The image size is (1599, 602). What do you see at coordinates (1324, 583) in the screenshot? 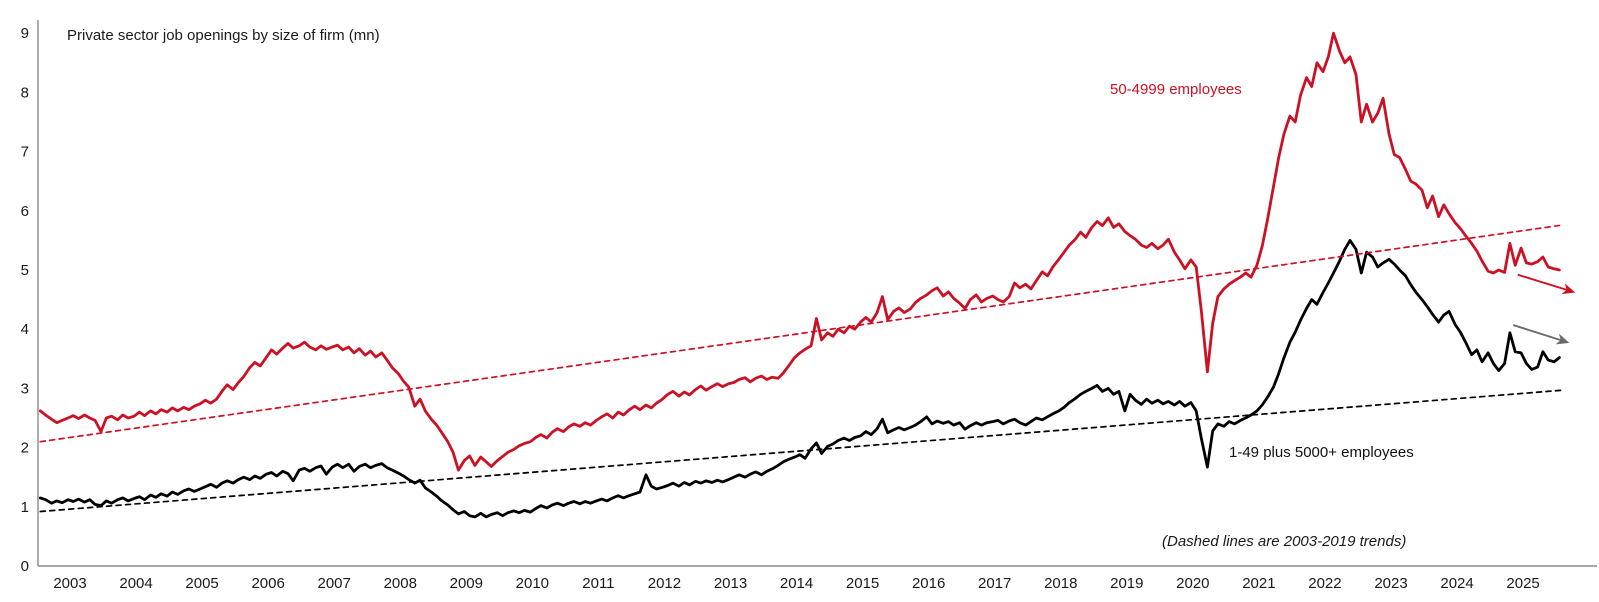
I see `x-axis-tick-label: 2022` at bounding box center [1324, 583].